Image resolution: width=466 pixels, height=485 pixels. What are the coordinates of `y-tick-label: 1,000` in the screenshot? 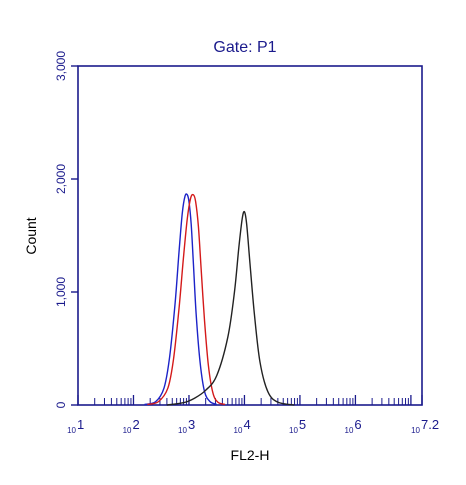 It's located at (61, 292).